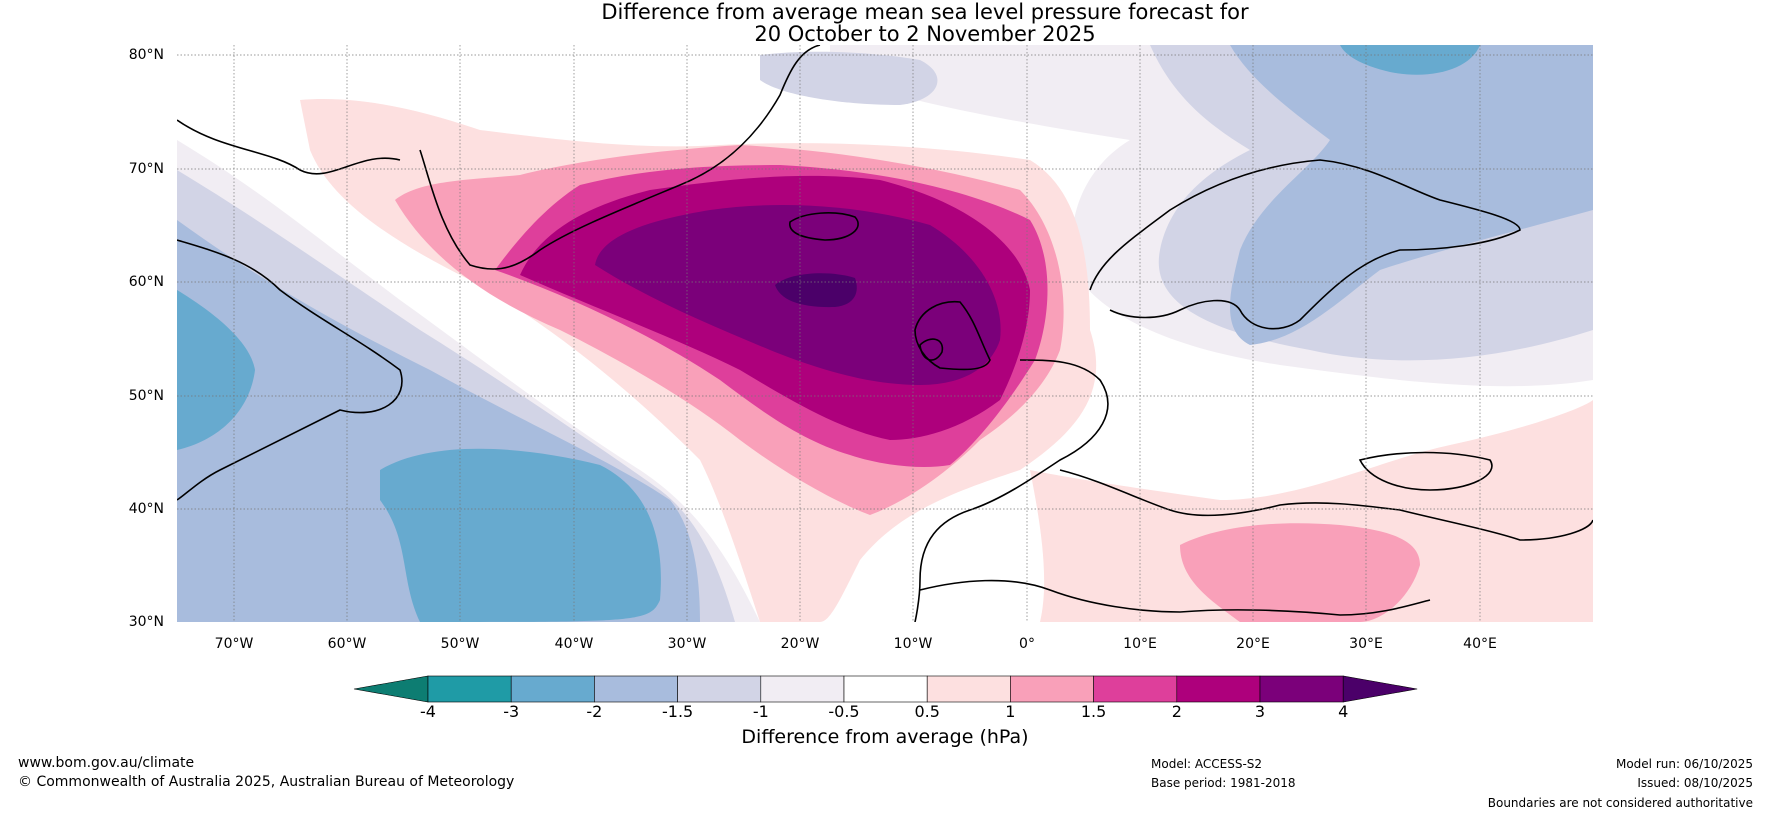 The width and height of the screenshot is (1770, 816). I want to click on lon-label-30w: 30°W, so click(687, 644).